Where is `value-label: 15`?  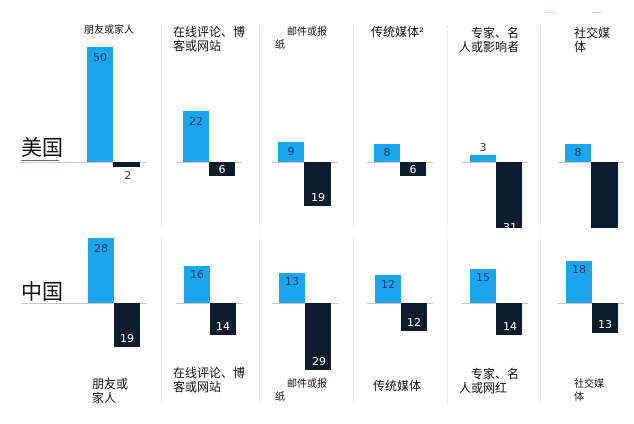 value-label: 15 is located at coordinates (483, 277).